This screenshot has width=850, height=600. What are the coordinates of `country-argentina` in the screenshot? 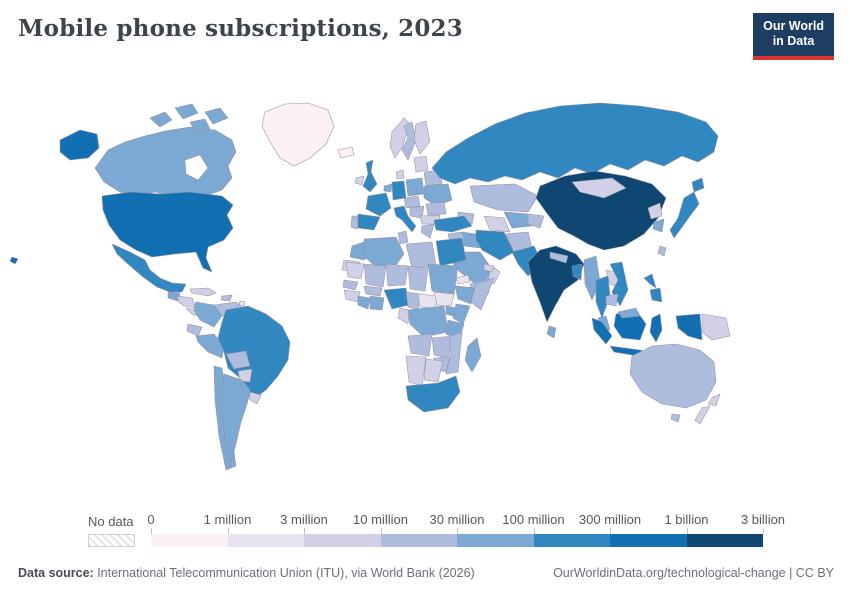 It's located at (235, 418).